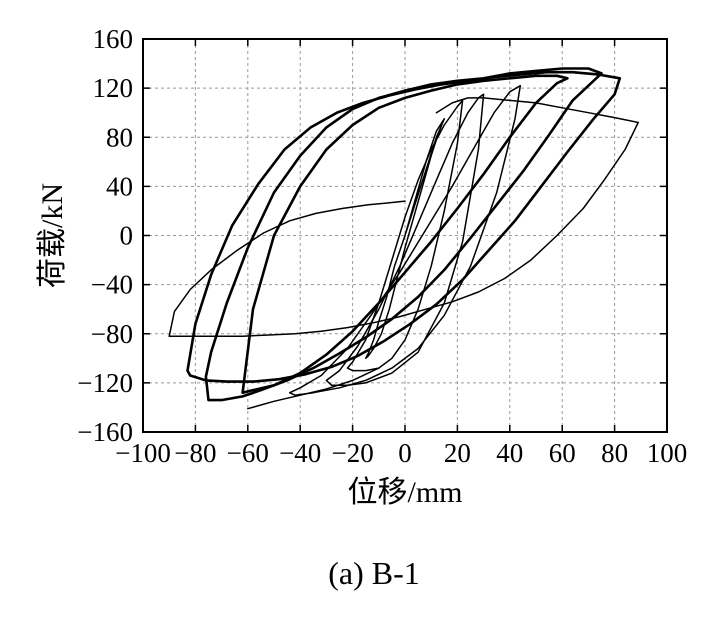  I want to click on y-axis-label: 荷载/kN, so click(52, 235).